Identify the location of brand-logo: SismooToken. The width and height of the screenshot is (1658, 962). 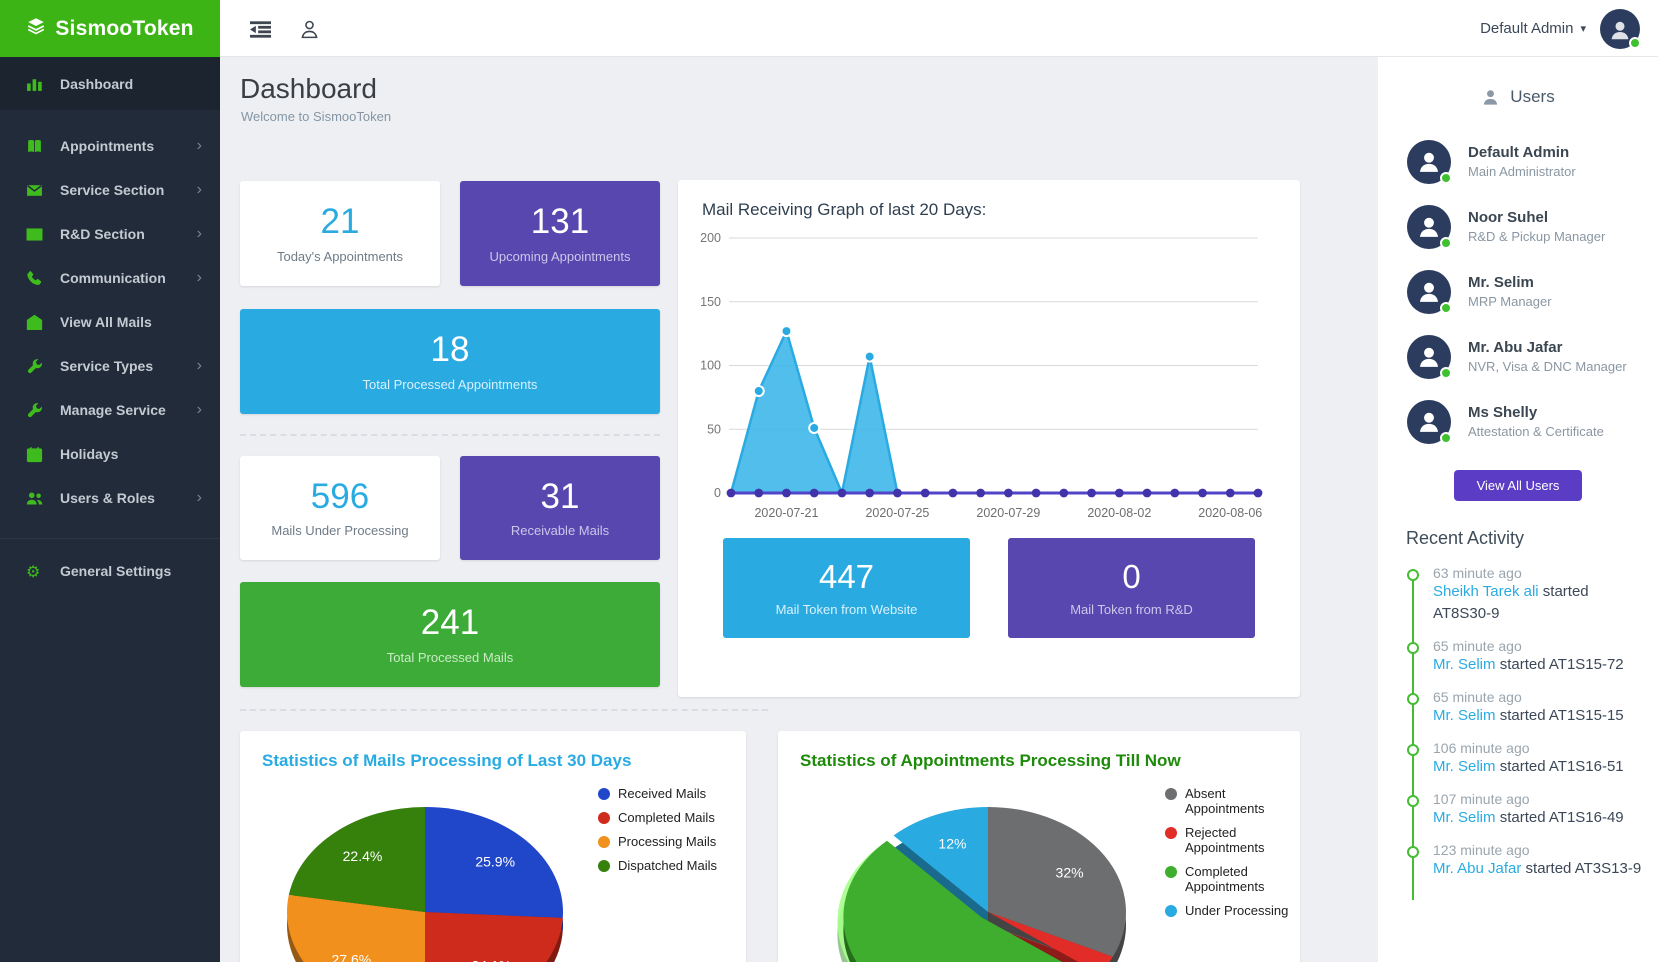
(110, 28).